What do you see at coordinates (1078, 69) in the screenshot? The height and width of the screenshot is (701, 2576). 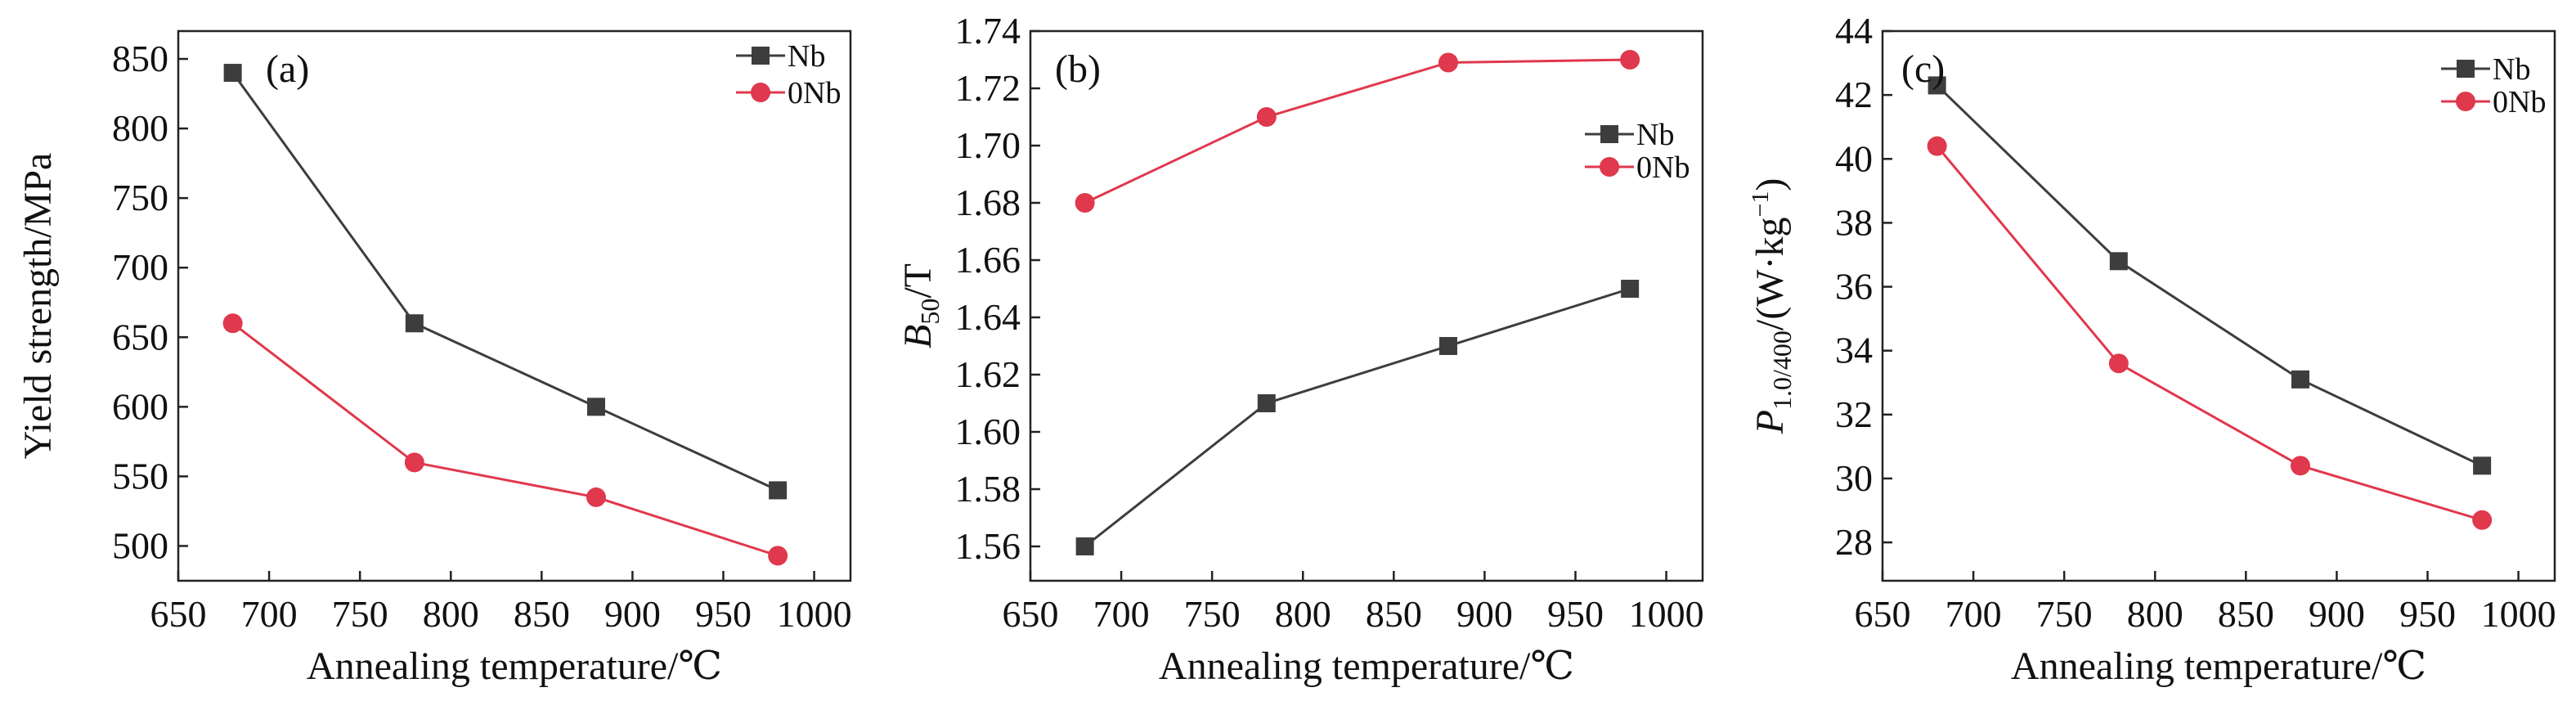 I see `panel-b-label: (b)` at bounding box center [1078, 69].